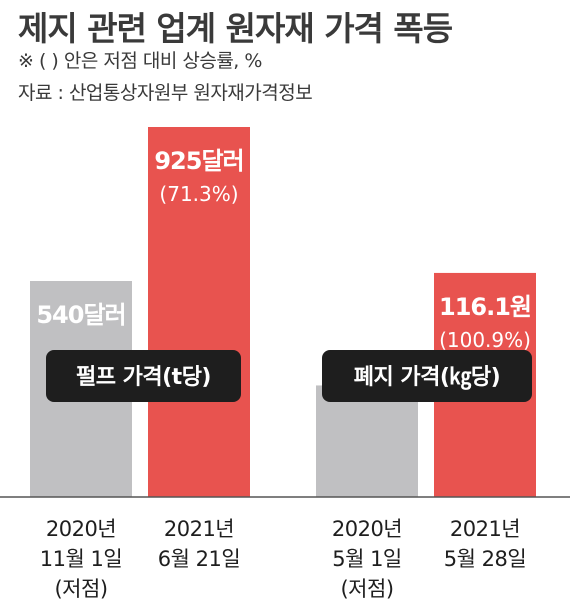 This screenshot has height=605, width=570. I want to click on group-label: 폐지 가격(㎏당), so click(427, 378).